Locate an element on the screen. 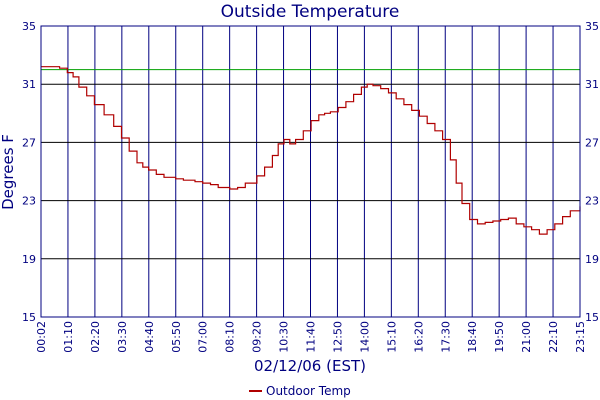 This screenshot has height=400, width=600. y-tick-label-left: 31 is located at coordinates (29, 84).